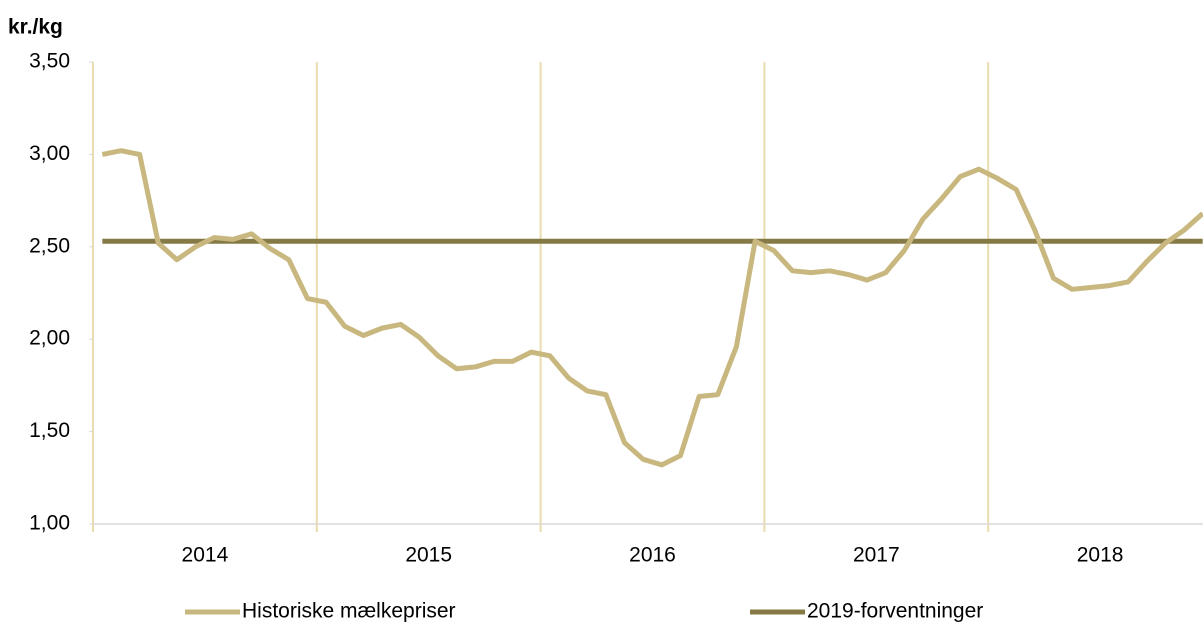  What do you see at coordinates (205, 555) in the screenshot?
I see `x-tick-label: 2014` at bounding box center [205, 555].